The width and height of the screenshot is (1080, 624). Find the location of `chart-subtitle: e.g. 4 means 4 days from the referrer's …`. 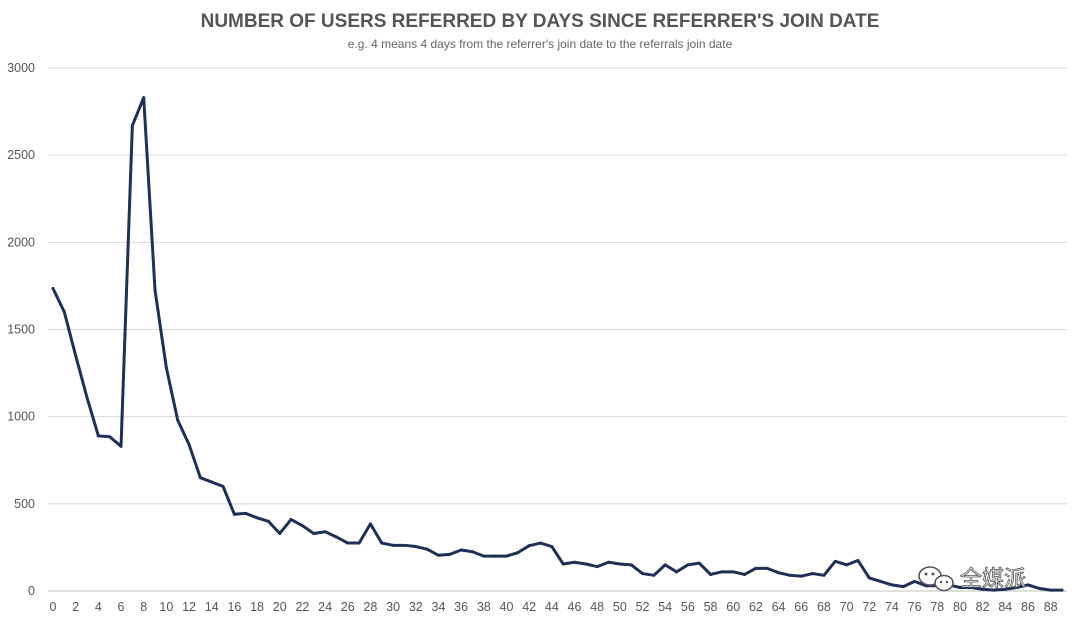

chart-subtitle: e.g. 4 means 4 days from the referrer's … is located at coordinates (540, 44).